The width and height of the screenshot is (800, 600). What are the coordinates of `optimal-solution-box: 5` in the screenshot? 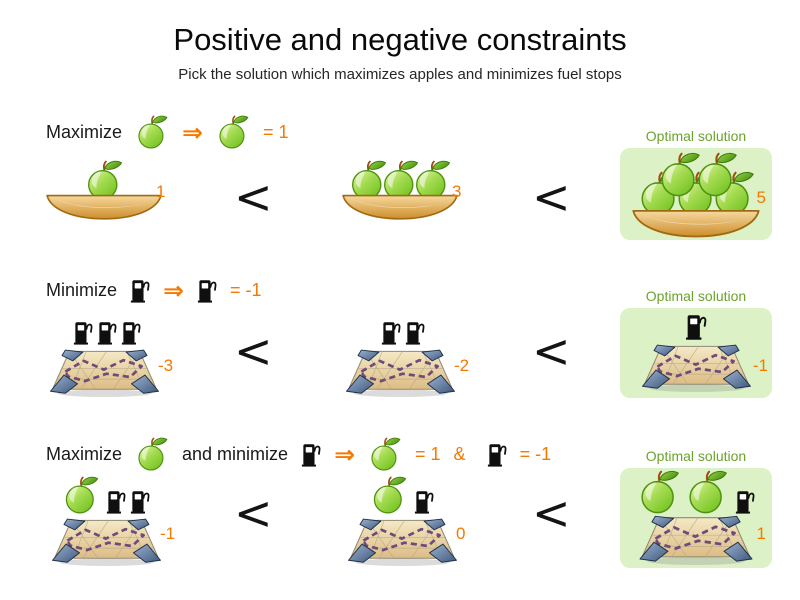 It's located at (696, 194).